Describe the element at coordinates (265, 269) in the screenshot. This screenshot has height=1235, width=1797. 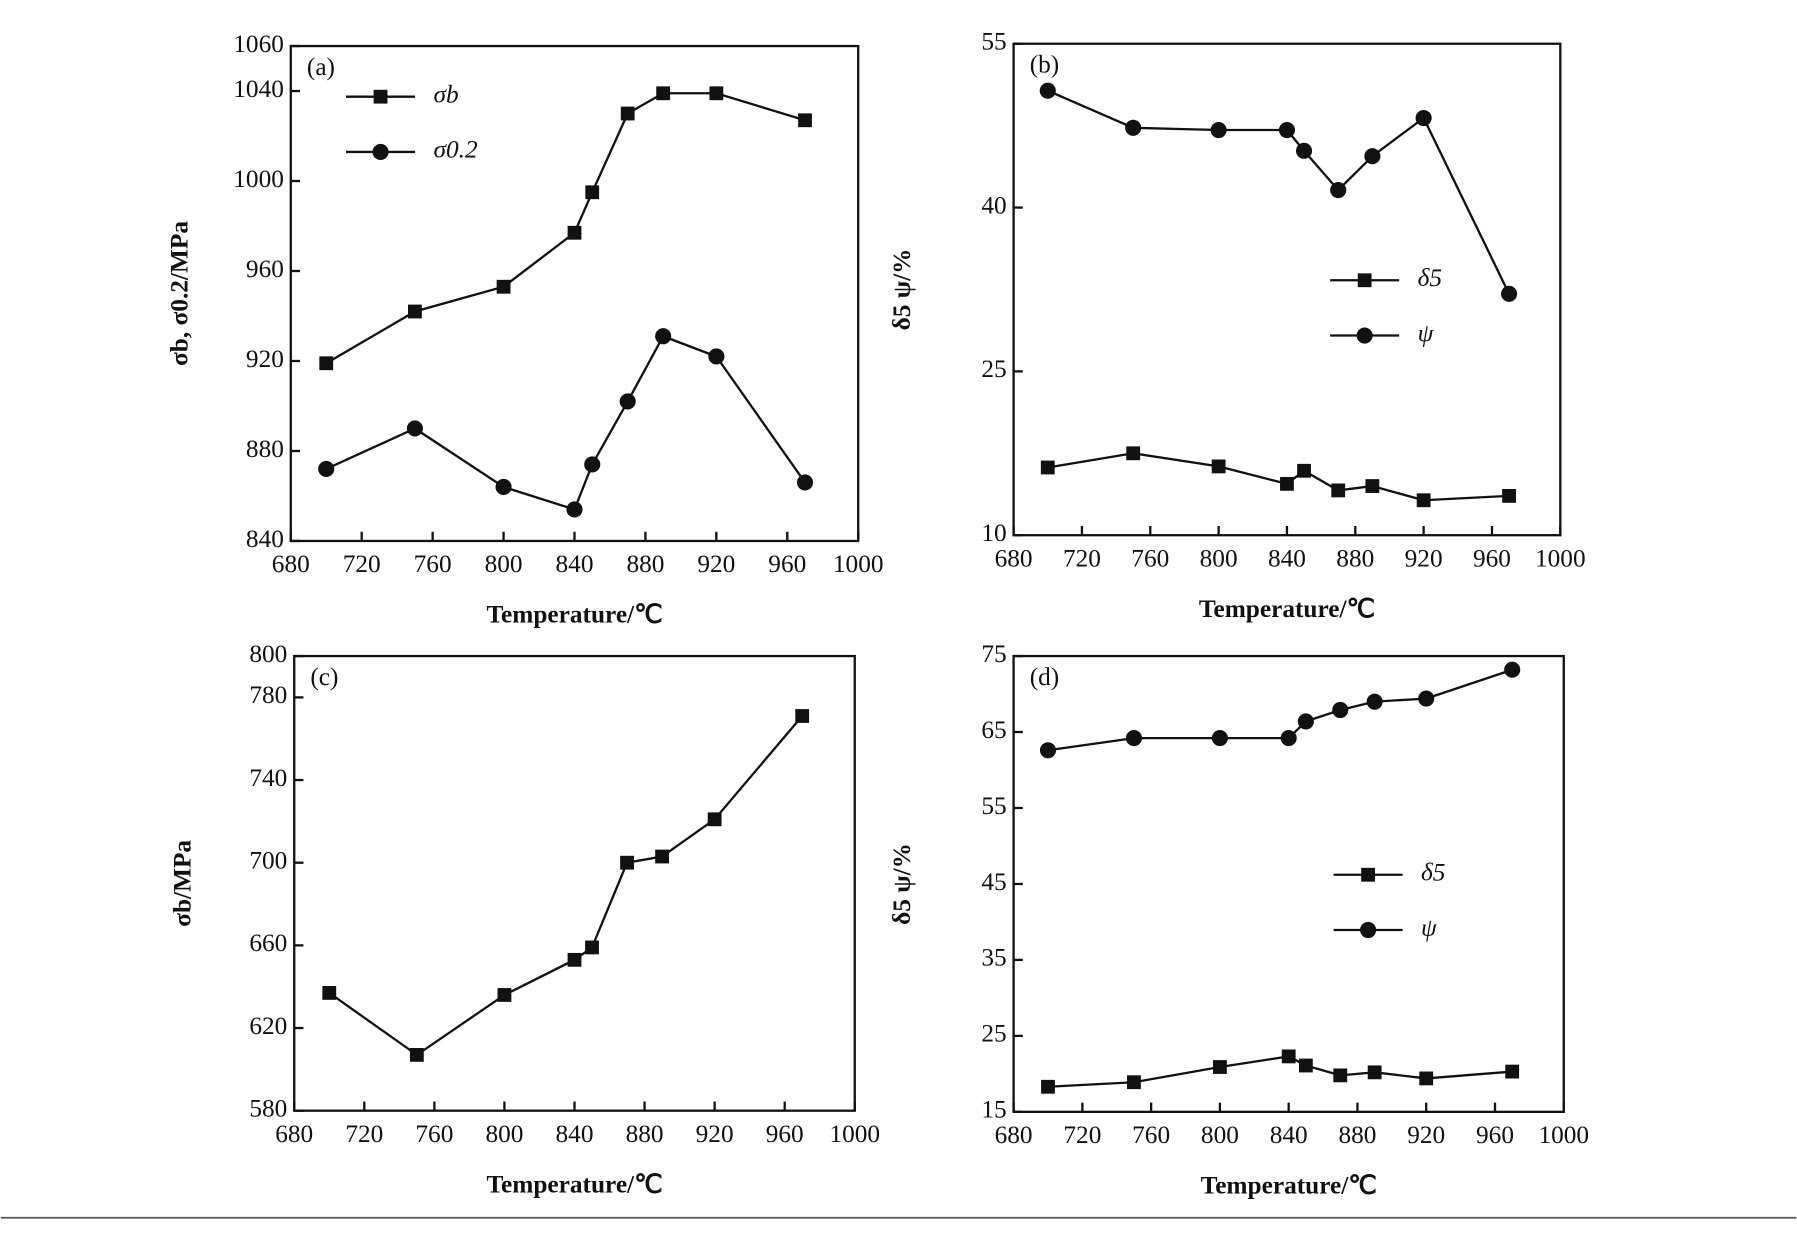
I see `y-tick-label: 960` at that location.